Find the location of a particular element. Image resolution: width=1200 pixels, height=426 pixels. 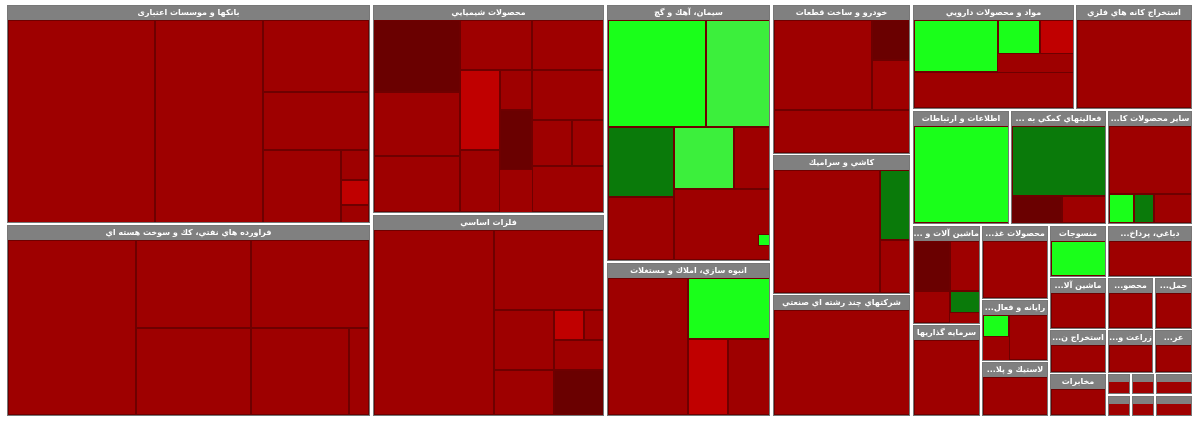

sector: خودرو و ساخت قطعات is located at coordinates (841, 79).